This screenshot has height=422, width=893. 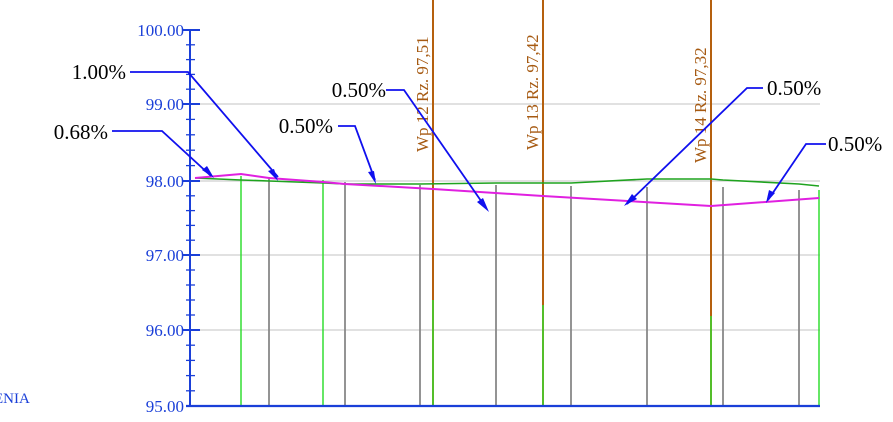 What do you see at coordinates (165, 181) in the screenshot?
I see `axis-label-98: 98.00` at bounding box center [165, 181].